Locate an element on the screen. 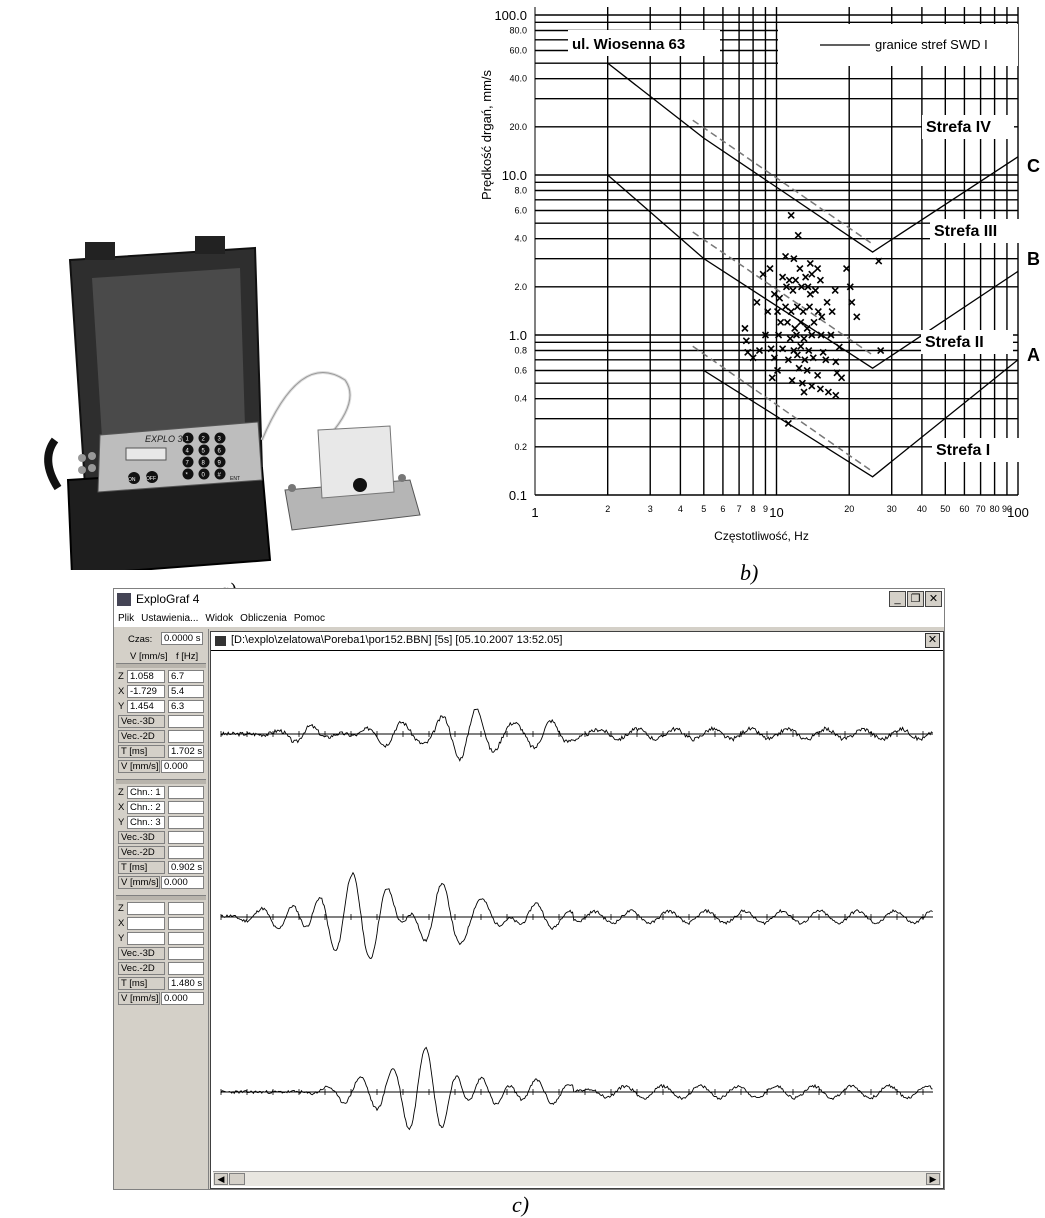 The width and height of the screenshot is (1045, 1218). axis-z-label: Z is located at coordinates (121, 792).